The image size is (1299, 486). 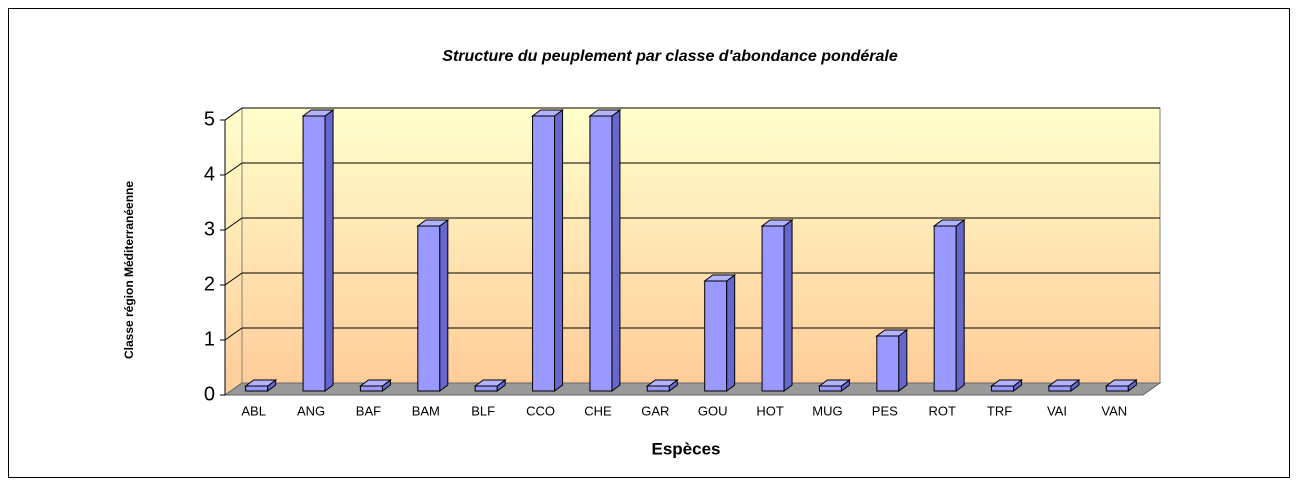 I want to click on y-axis-title: Classe région Méditerranéenne, so click(x=129, y=270).